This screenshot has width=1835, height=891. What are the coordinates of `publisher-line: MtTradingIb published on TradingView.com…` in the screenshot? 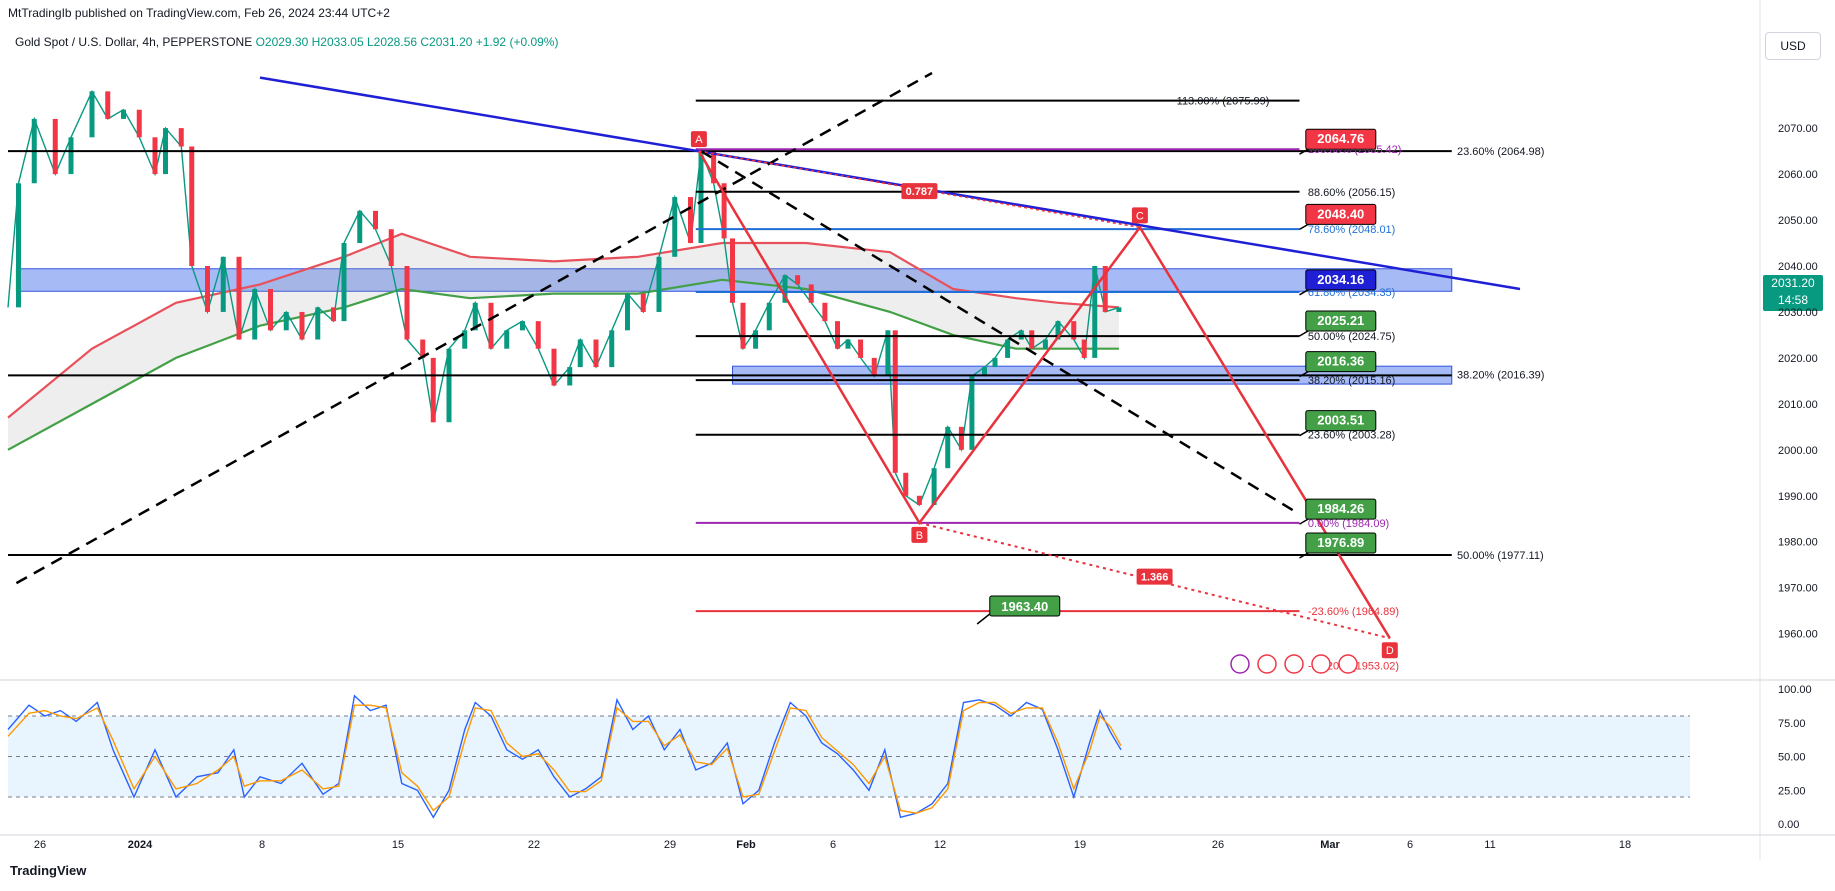 It's located at (199, 13).